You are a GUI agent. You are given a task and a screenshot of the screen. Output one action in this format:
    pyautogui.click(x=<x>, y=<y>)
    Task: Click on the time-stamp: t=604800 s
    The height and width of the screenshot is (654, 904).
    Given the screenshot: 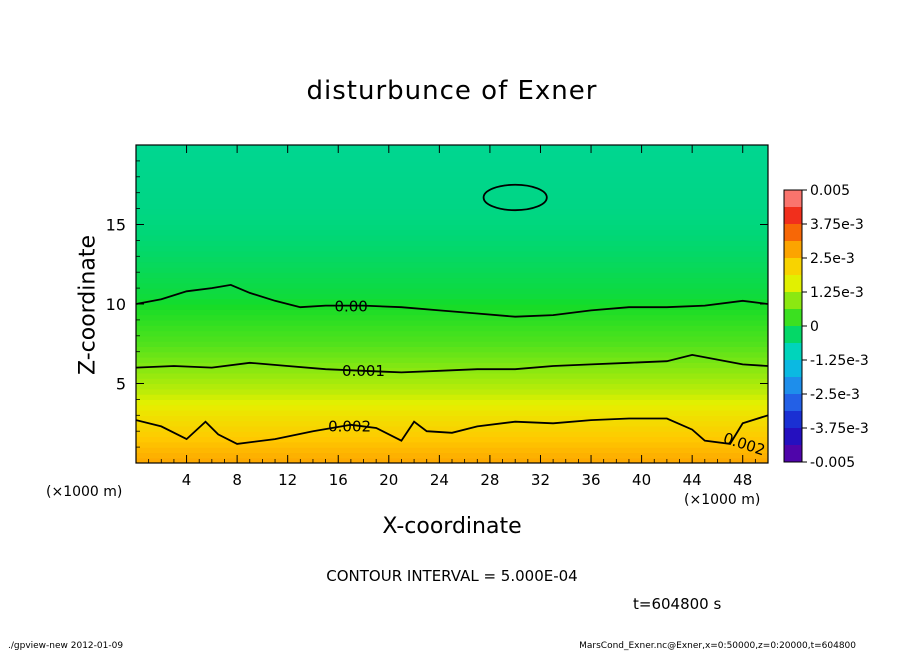 What is the action you would take?
    pyautogui.click(x=677, y=604)
    